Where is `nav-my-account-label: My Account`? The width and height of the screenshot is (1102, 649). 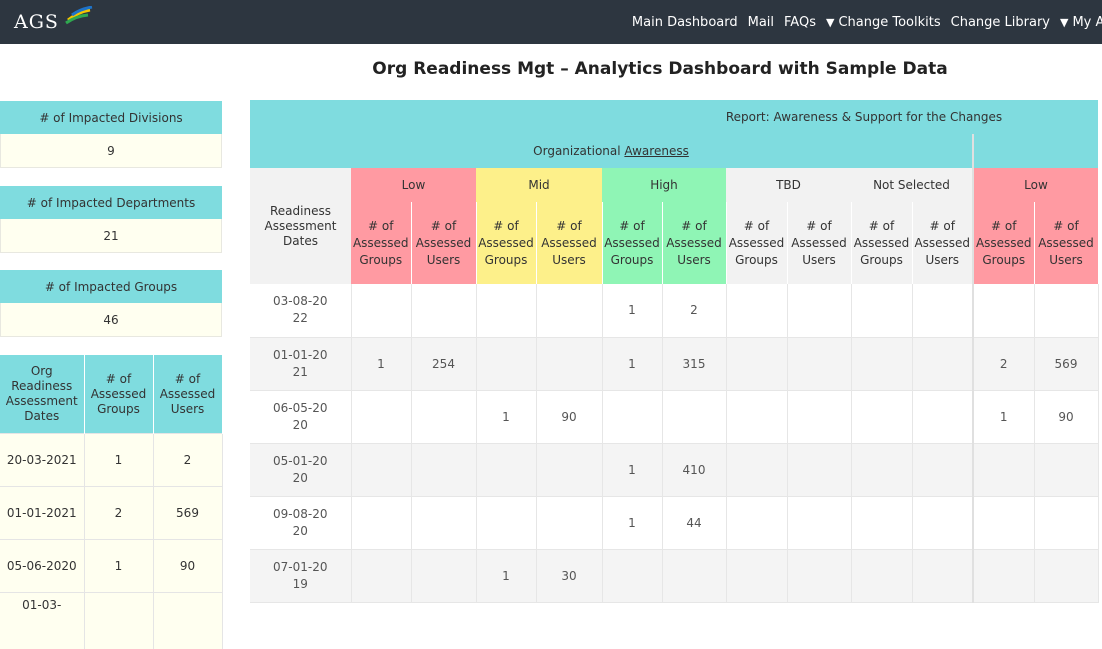 nav-my-account-label: My Account is located at coordinates (1087, 22).